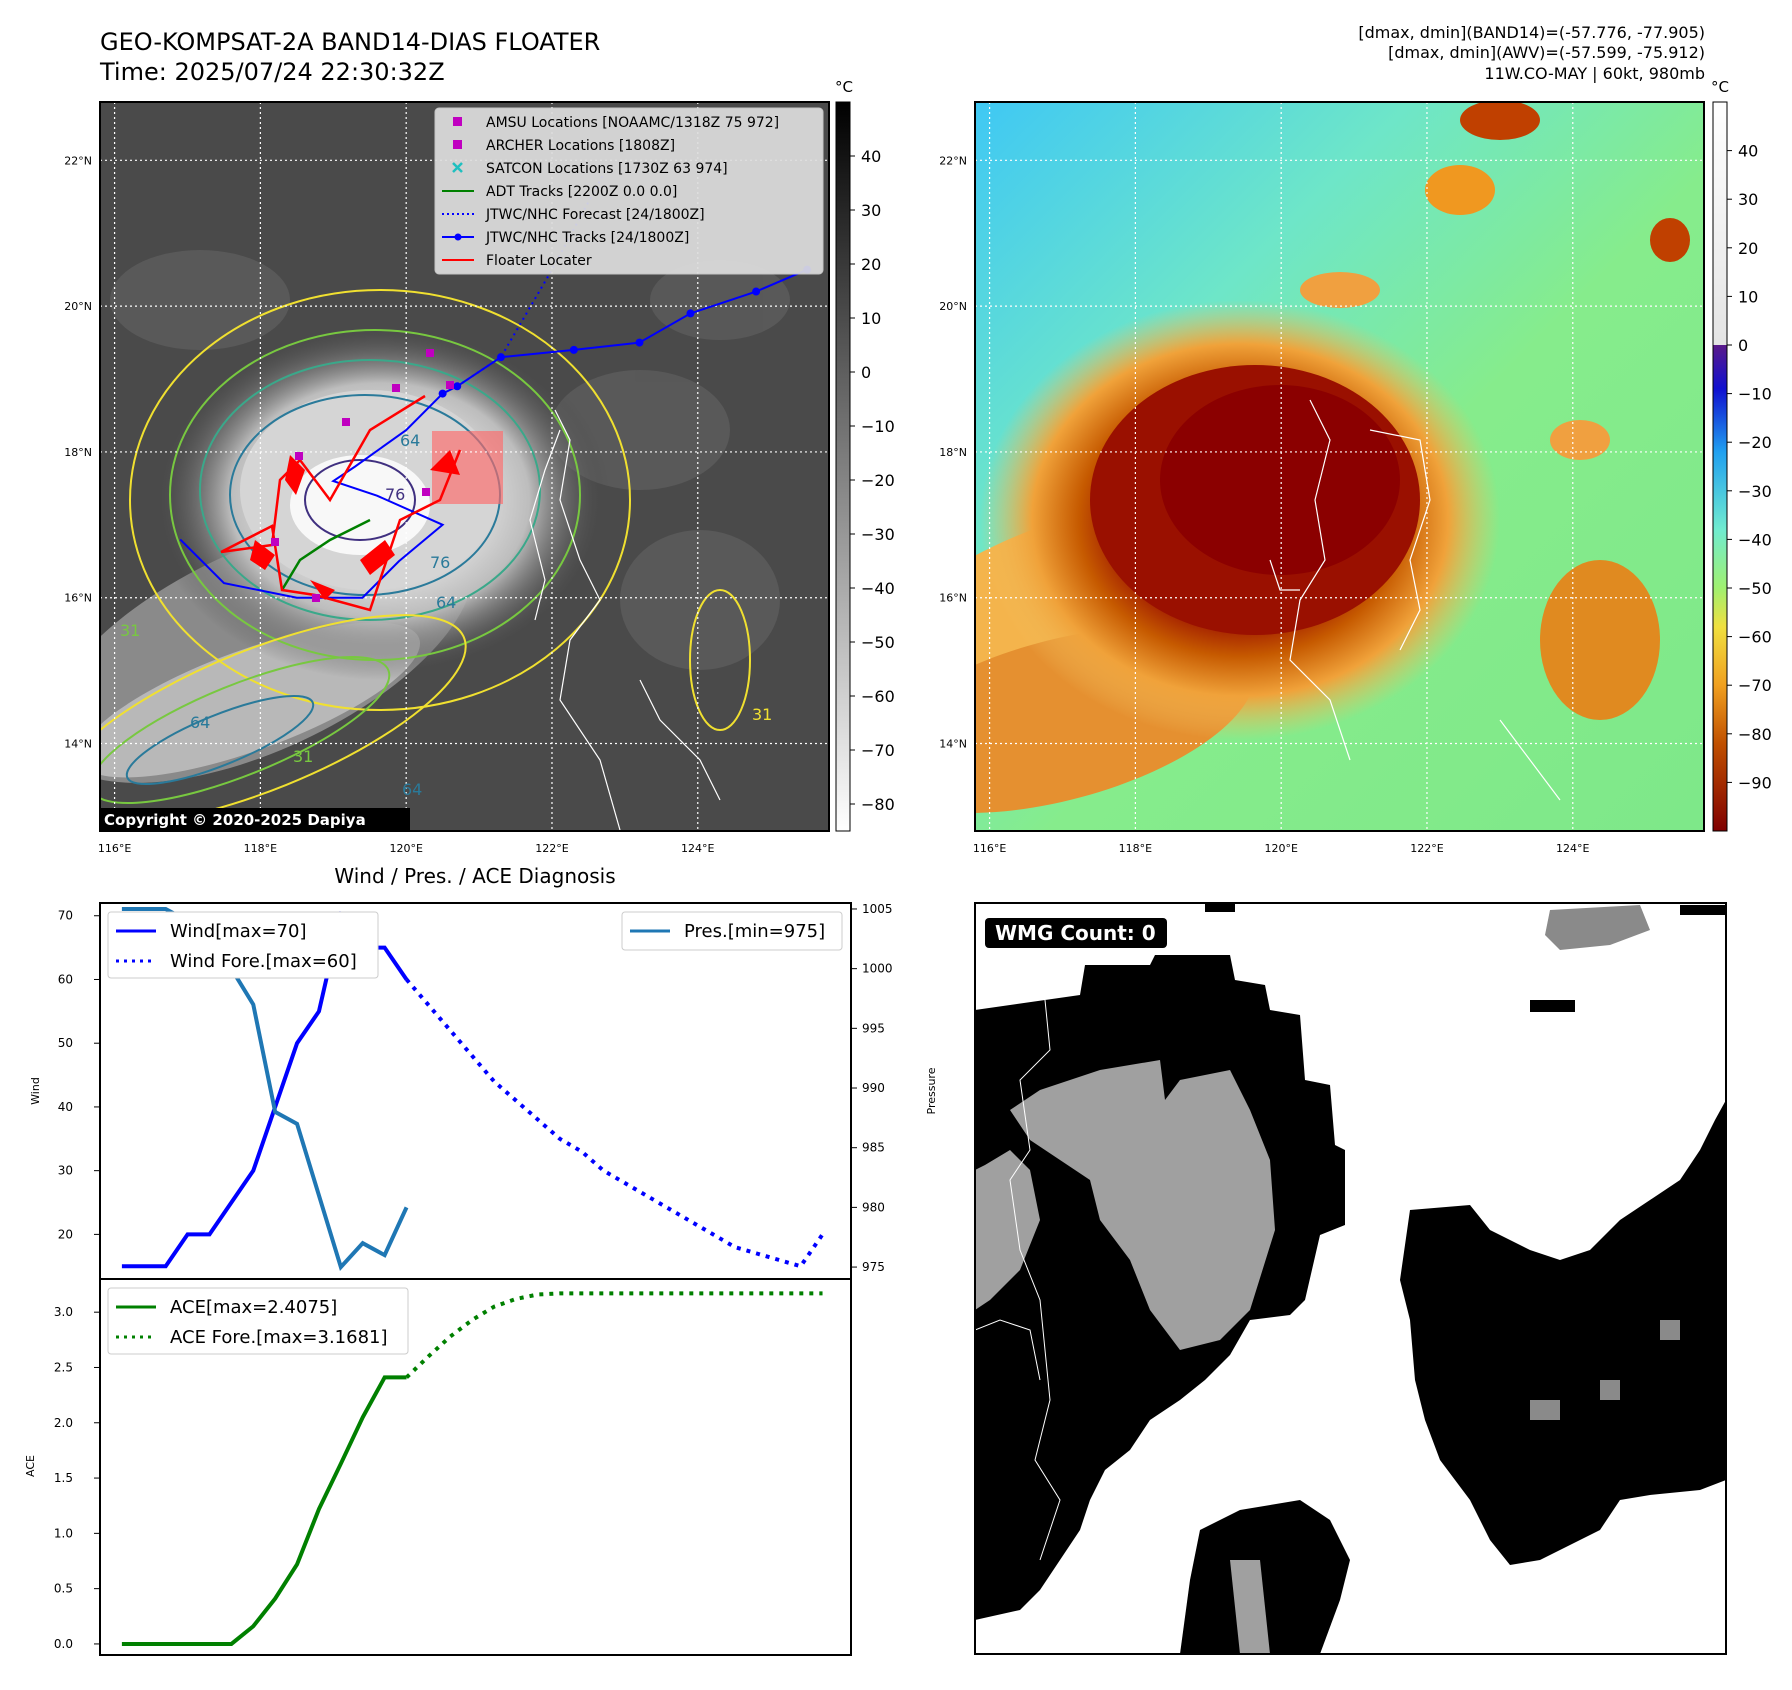 This screenshot has height=1690, width=1792. I want to click on pressure-legend: Pres.[min=975], so click(732, 931).